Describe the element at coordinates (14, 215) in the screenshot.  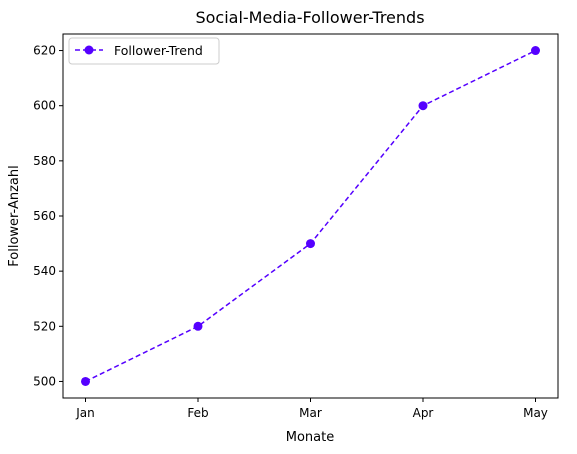
I see `y-axis-label: Follower-Anzahl` at that location.